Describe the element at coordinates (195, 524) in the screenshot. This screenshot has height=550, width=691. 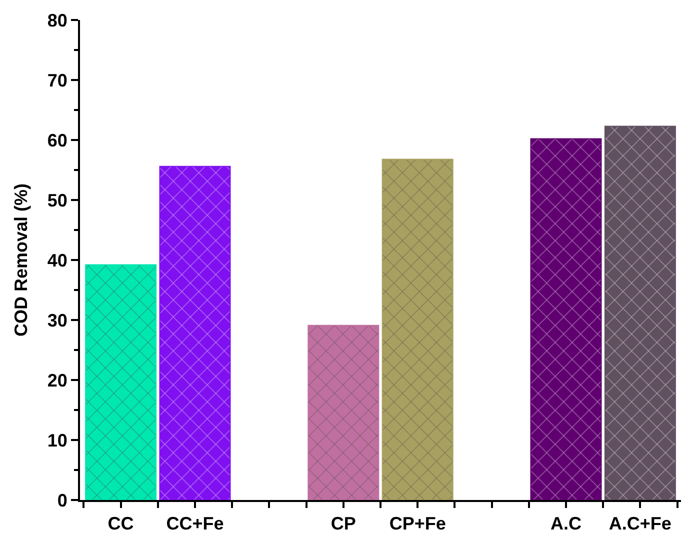
I see `x-tick-label: CC+Fe` at that location.